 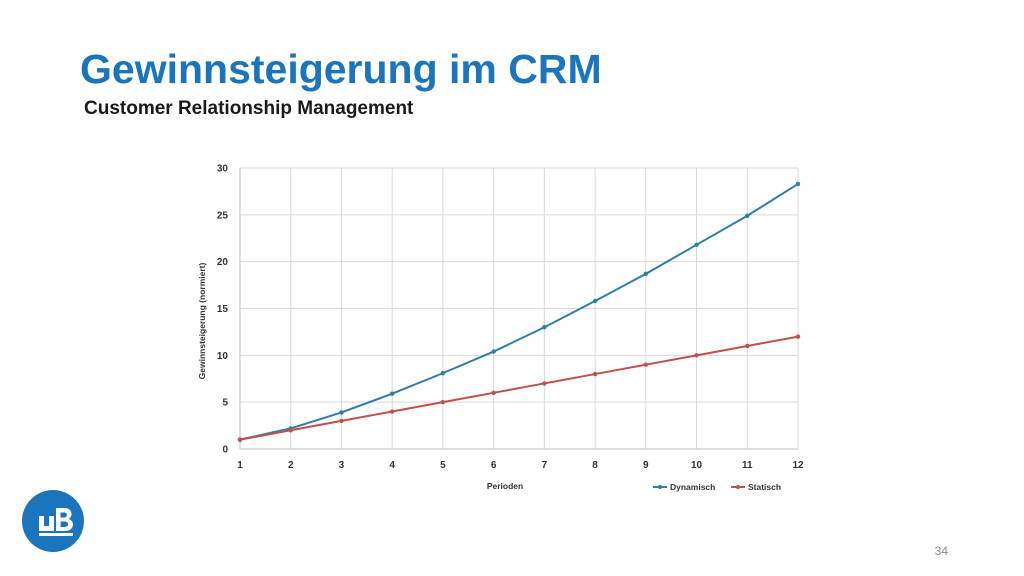 What do you see at coordinates (747, 465) in the screenshot?
I see `x-tick-label: 11` at bounding box center [747, 465].